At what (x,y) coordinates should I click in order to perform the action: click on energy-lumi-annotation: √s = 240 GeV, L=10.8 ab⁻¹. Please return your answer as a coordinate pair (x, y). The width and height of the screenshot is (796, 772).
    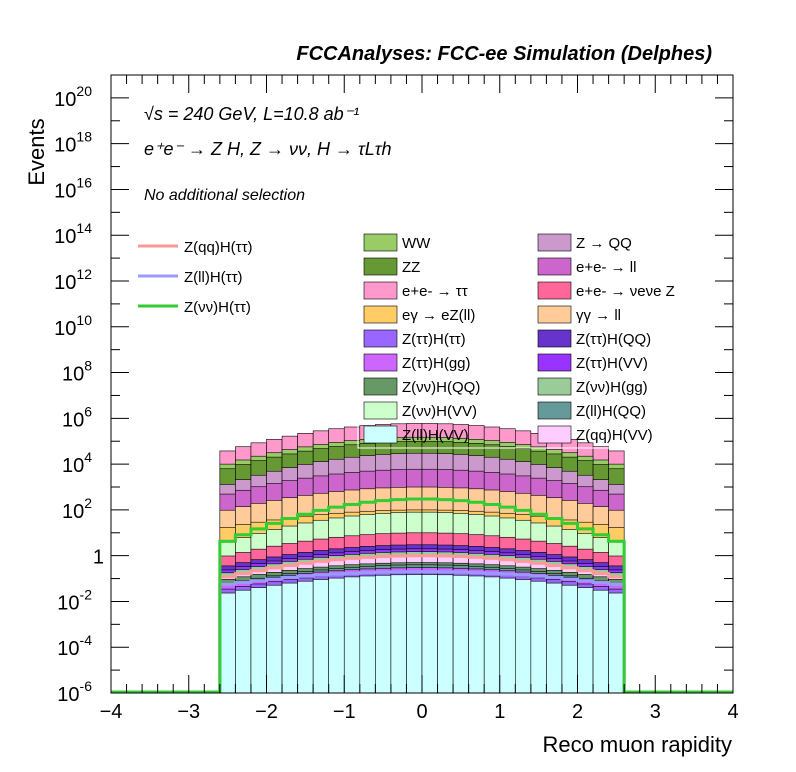
    Looking at the image, I should click on (251, 114).